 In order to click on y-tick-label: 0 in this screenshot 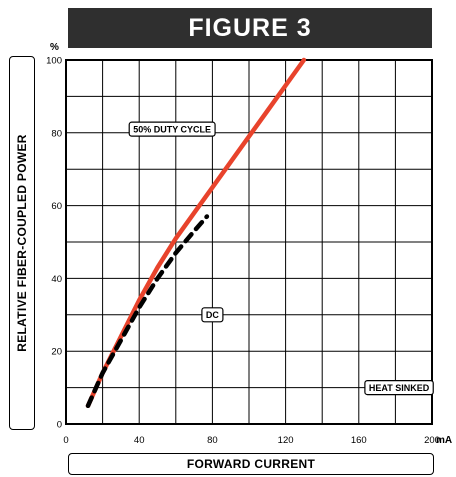, I will do `click(59, 425)`.